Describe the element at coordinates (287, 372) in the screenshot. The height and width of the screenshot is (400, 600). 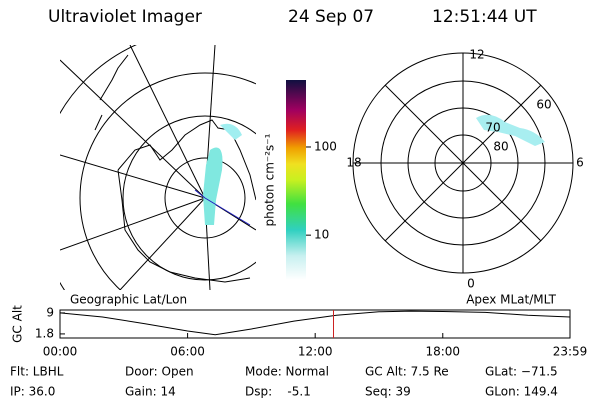
I see `status-field: Mode: Normal` at that location.